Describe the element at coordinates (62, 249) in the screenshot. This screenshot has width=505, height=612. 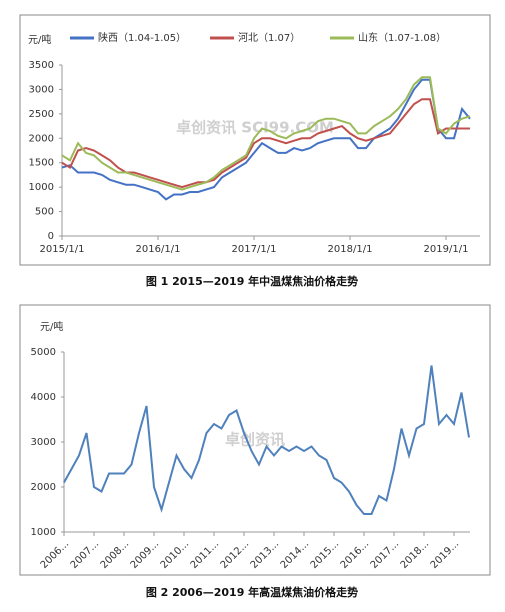
I see `x-tick-label: 2015/1/1` at that location.